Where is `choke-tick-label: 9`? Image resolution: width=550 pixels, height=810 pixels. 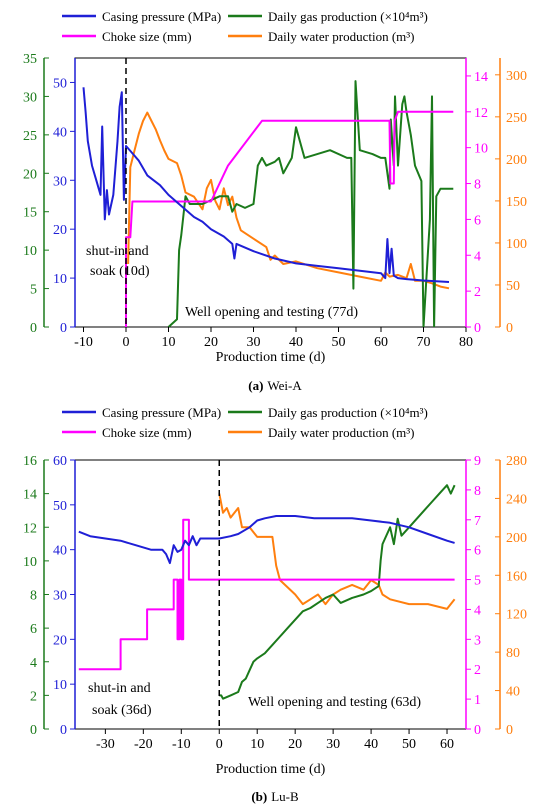 choke-tick-label: 9 is located at coordinates (477, 461).